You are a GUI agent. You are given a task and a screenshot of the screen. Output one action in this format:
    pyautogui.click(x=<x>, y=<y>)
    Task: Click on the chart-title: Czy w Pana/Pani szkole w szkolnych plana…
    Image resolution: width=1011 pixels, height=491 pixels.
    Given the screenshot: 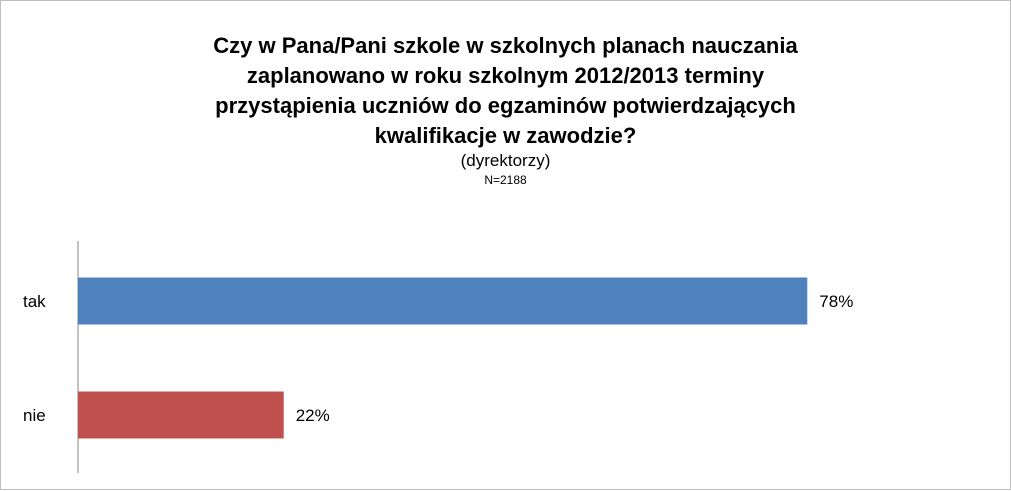 What is the action you would take?
    pyautogui.click(x=505, y=90)
    